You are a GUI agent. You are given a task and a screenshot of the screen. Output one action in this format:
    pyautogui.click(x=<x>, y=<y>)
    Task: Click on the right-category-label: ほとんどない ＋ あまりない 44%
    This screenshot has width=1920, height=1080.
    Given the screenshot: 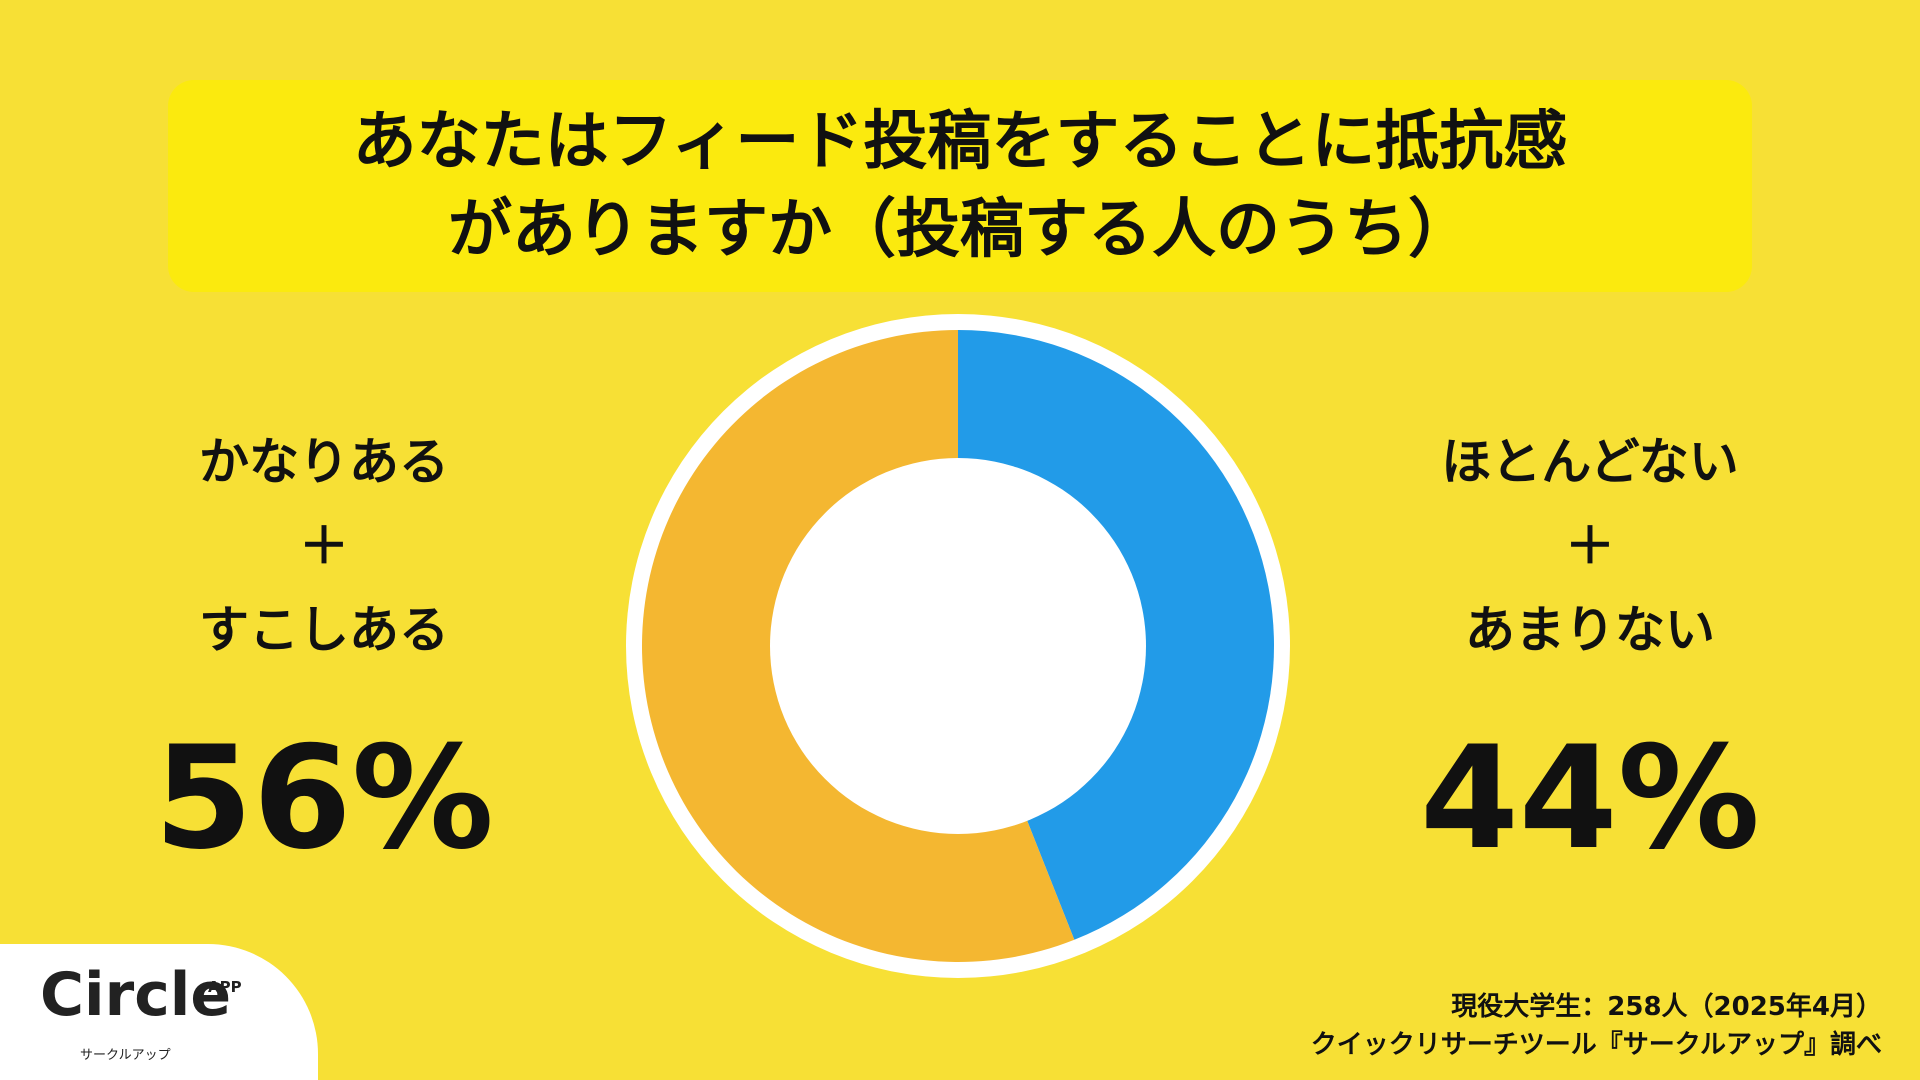 What is the action you would take?
    pyautogui.click(x=1590, y=647)
    